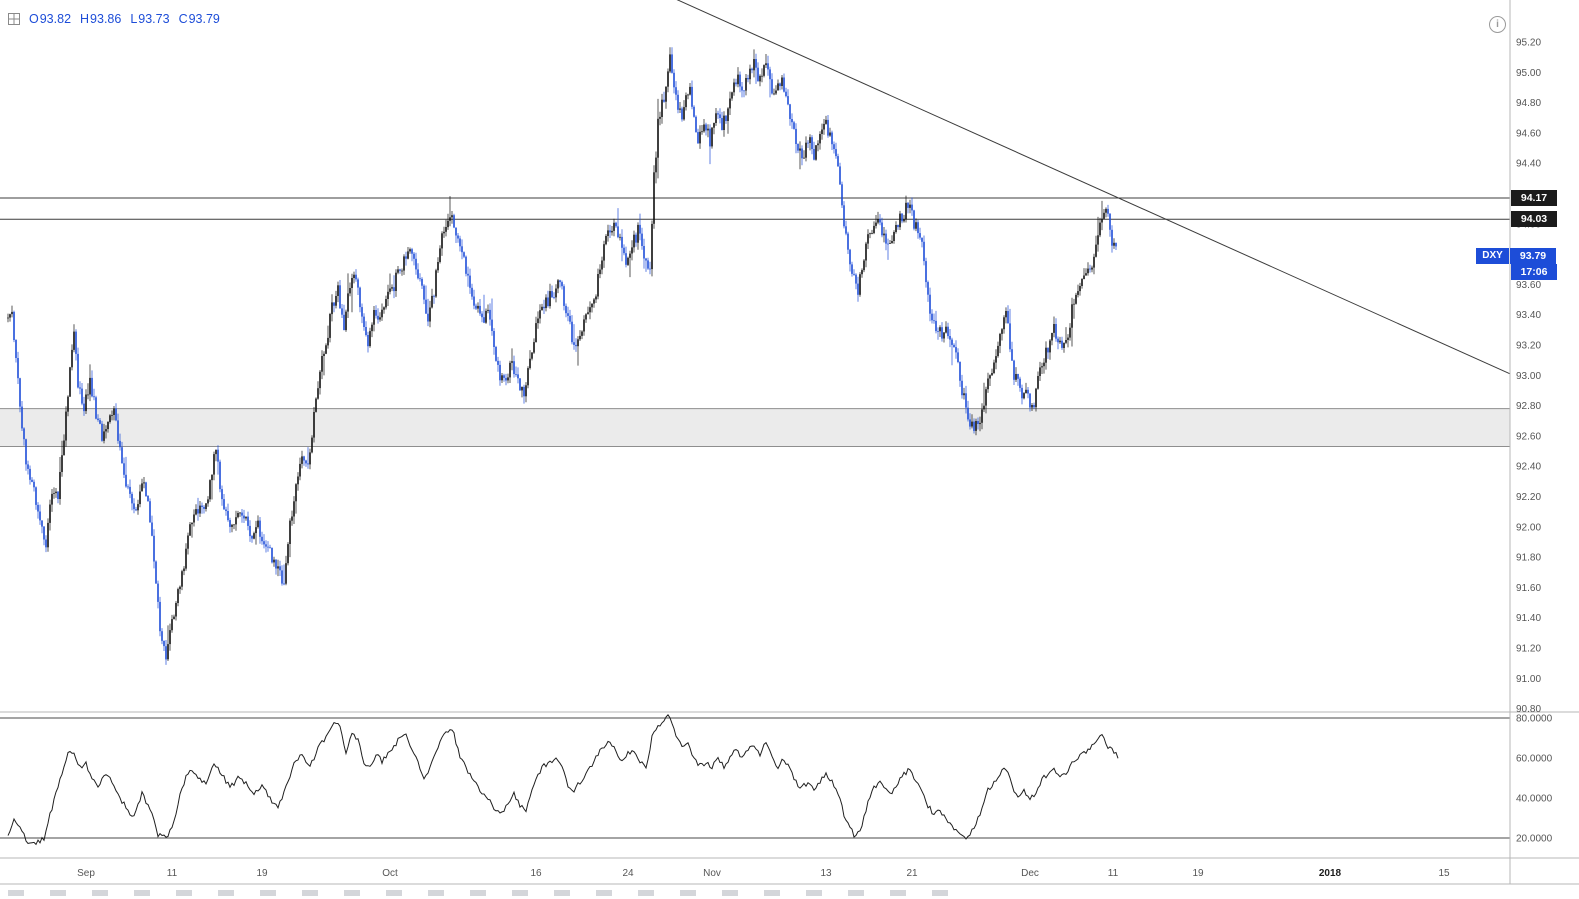 This screenshot has height=899, width=1579. Describe the element at coordinates (1534, 719) in the screenshot. I see `indicator-tick-label: 80.0000` at that location.